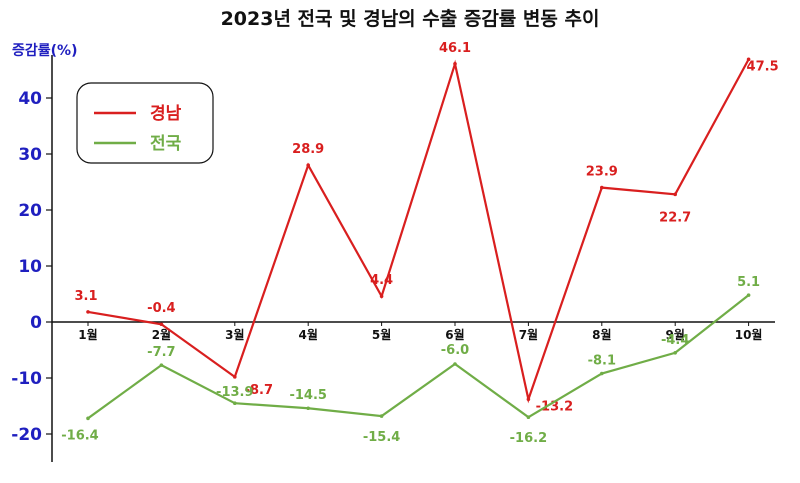 The image size is (800, 483). Describe the element at coordinates (763, 66) in the screenshot. I see `data-label: 47.5` at that location.